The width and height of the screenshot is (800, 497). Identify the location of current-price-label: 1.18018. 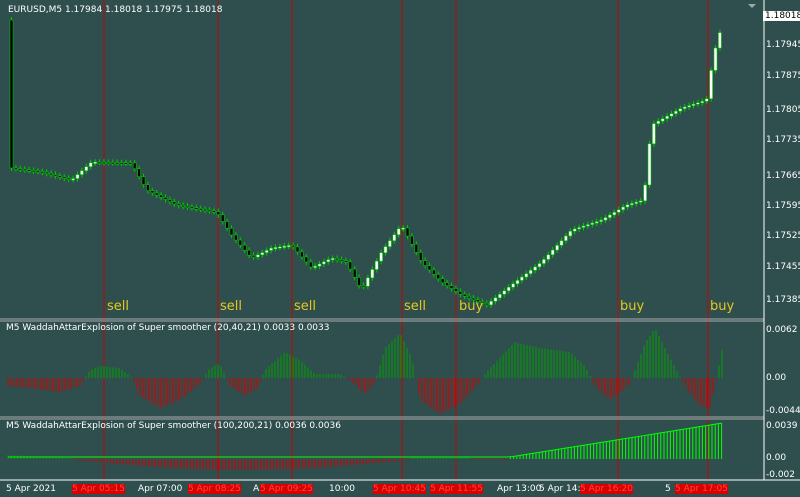
(781, 16).